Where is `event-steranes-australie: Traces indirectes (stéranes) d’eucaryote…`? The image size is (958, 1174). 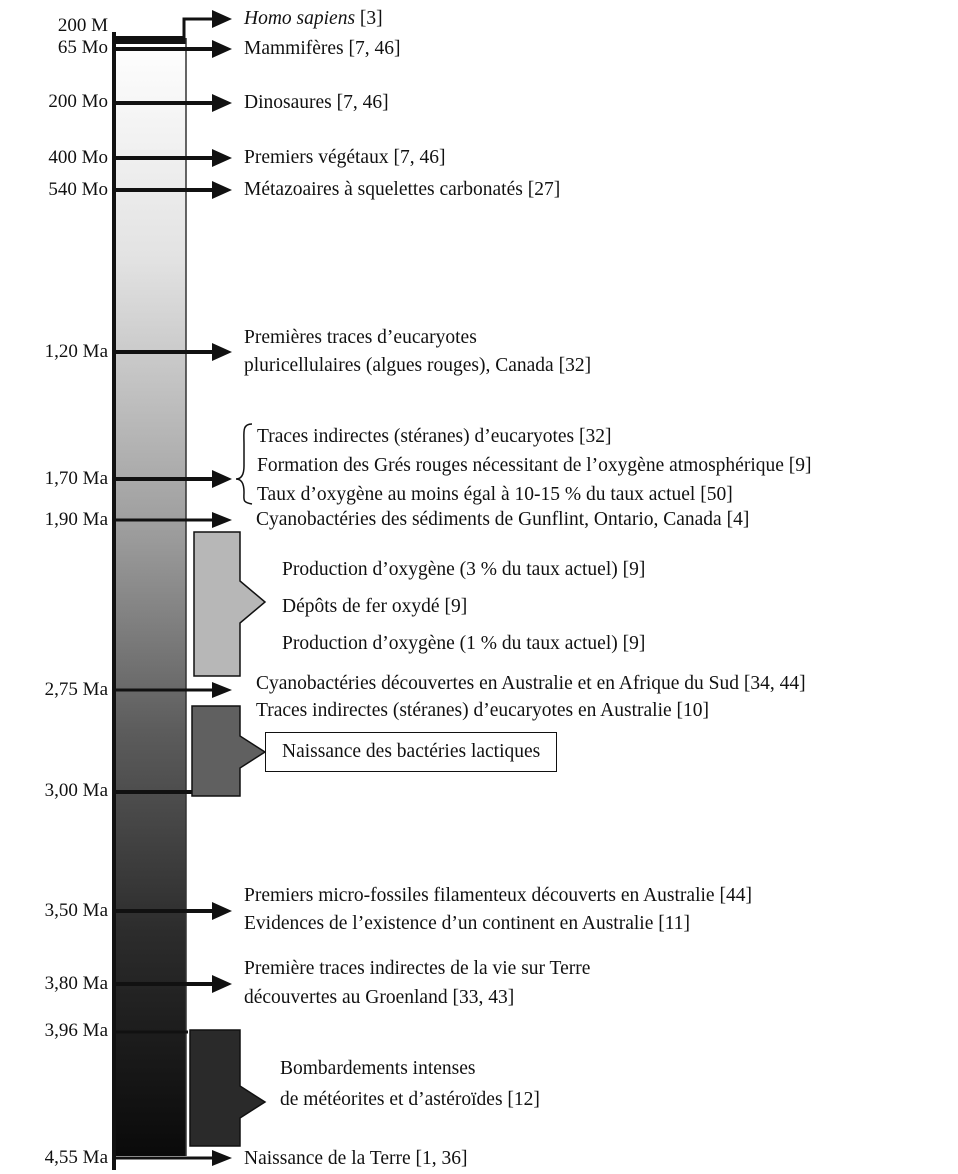
event-steranes-australie: Traces indirectes (stéranes) d’eucaryote… is located at coordinates (483, 710).